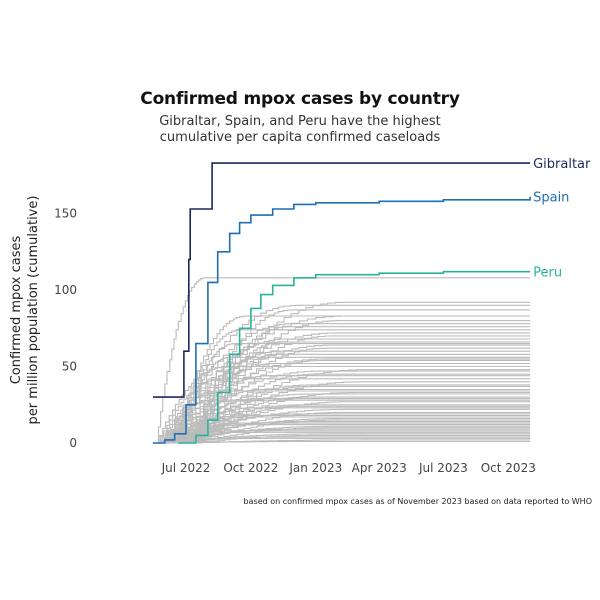 The image size is (600, 600). What do you see at coordinates (250, 468) in the screenshot?
I see `x-tick-label: Oct 2022` at bounding box center [250, 468].